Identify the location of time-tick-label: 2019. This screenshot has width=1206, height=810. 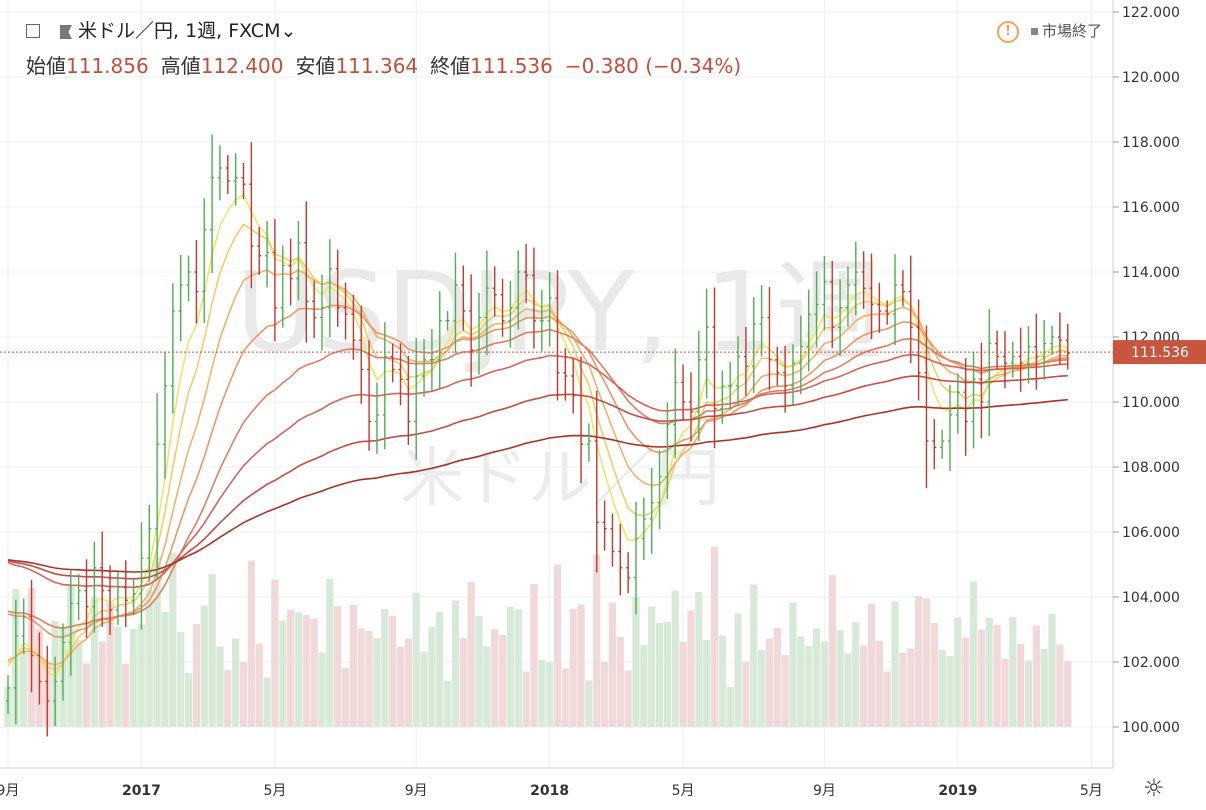
(957, 791).